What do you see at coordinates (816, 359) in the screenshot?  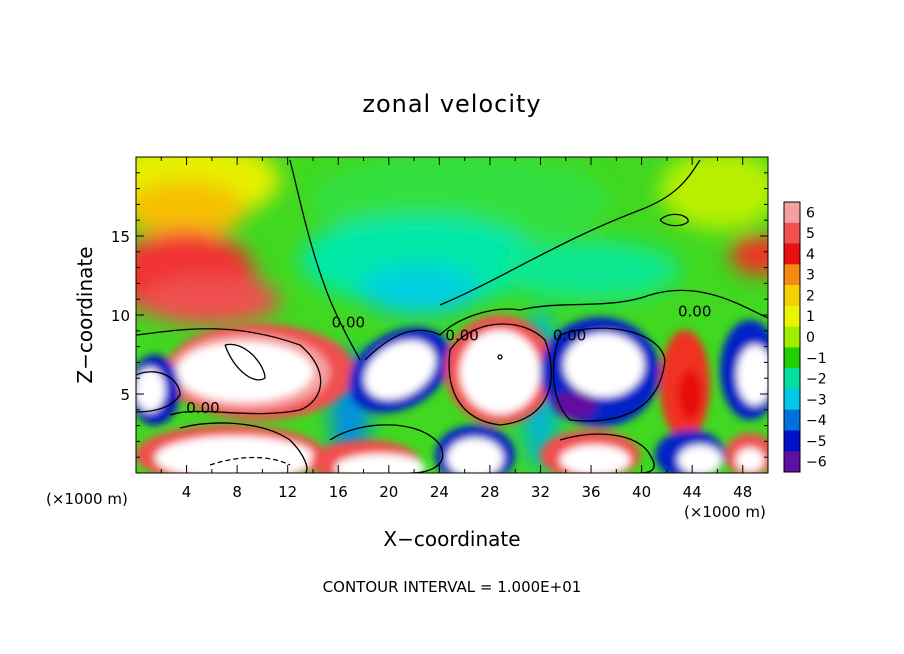 I see `colorbar-label: −1` at bounding box center [816, 359].